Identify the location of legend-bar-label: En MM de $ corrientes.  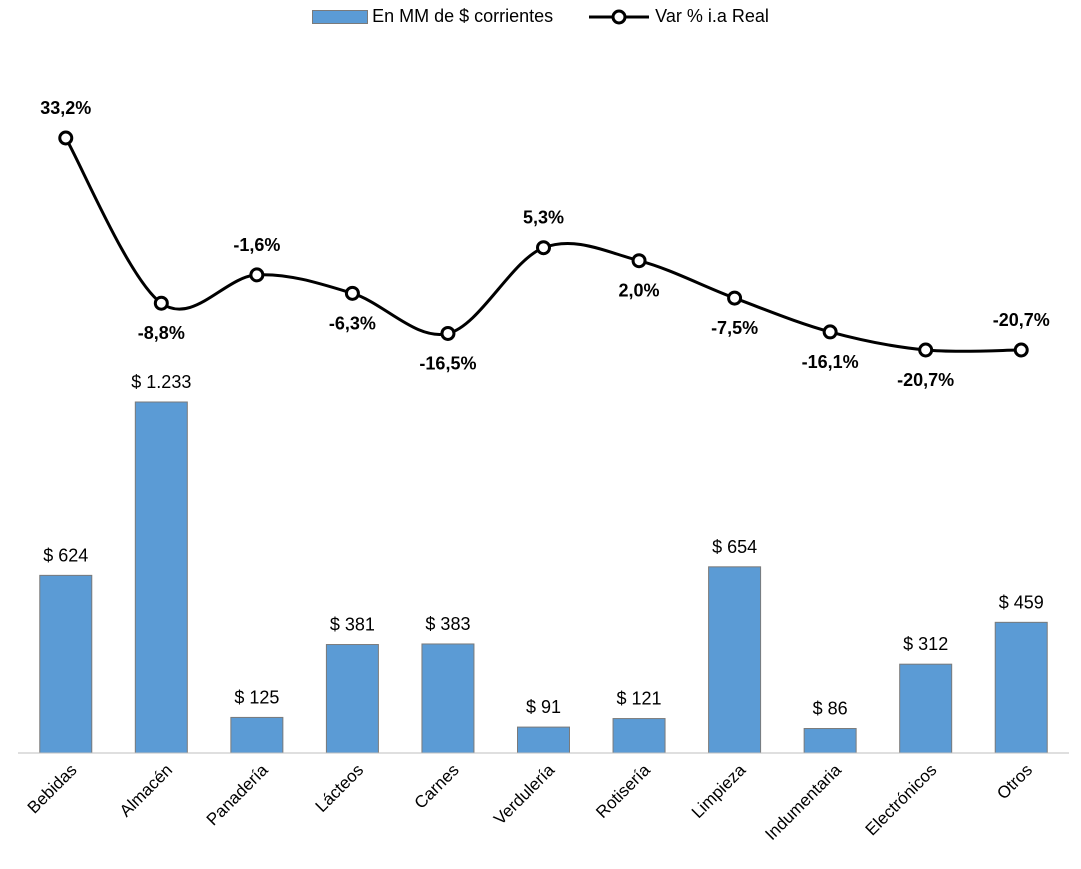
(463, 16).